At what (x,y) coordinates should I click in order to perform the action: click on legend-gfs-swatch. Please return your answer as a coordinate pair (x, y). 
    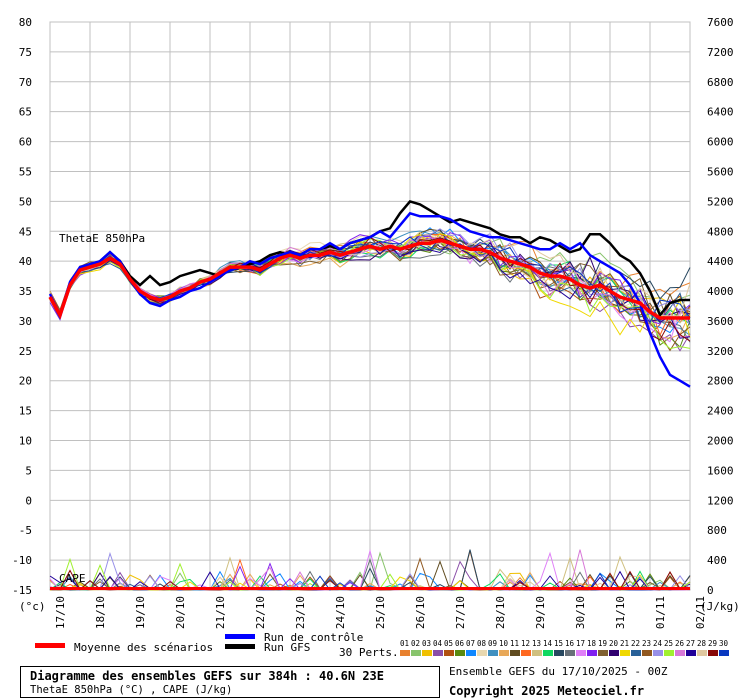
    Looking at the image, I should click on (240, 646).